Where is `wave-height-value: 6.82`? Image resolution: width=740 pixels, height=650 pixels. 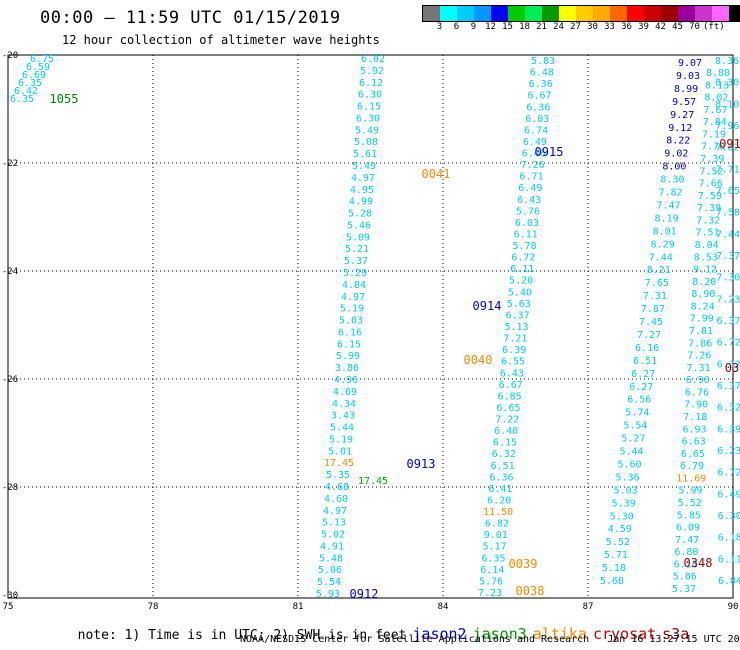 wave-height-value: 6.82 is located at coordinates (497, 524).